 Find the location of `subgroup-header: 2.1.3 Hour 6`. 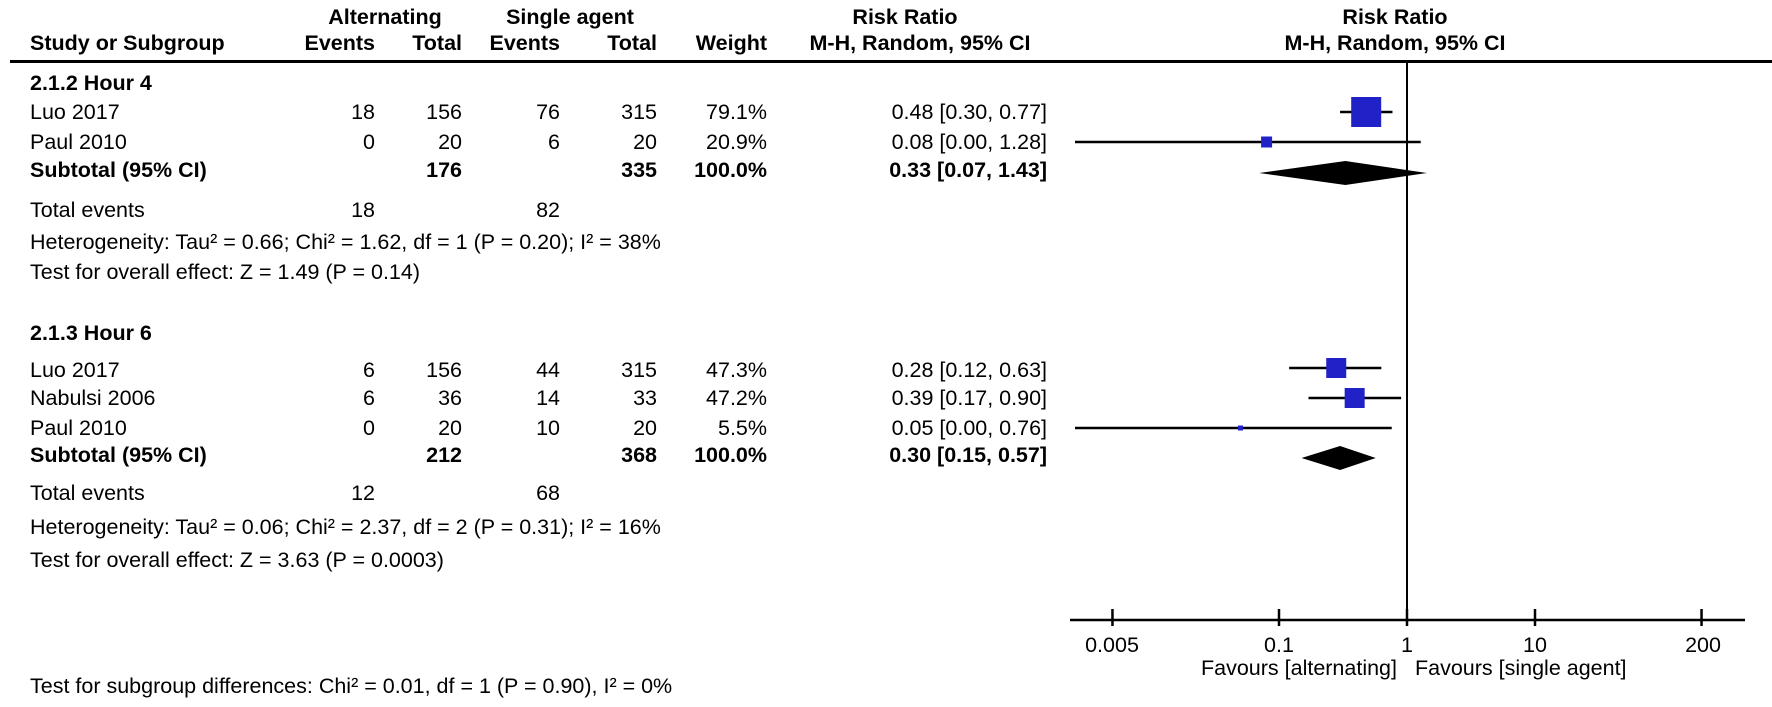

subgroup-header: 2.1.3 Hour 6 is located at coordinates (91, 333).